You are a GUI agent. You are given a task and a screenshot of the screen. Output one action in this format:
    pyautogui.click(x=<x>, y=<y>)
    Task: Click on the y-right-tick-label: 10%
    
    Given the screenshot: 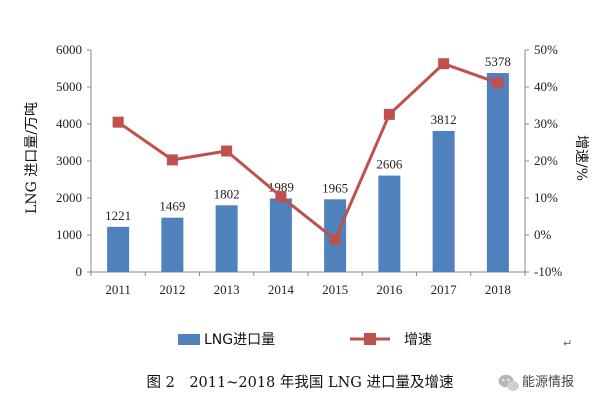 What is the action you would take?
    pyautogui.click(x=546, y=197)
    